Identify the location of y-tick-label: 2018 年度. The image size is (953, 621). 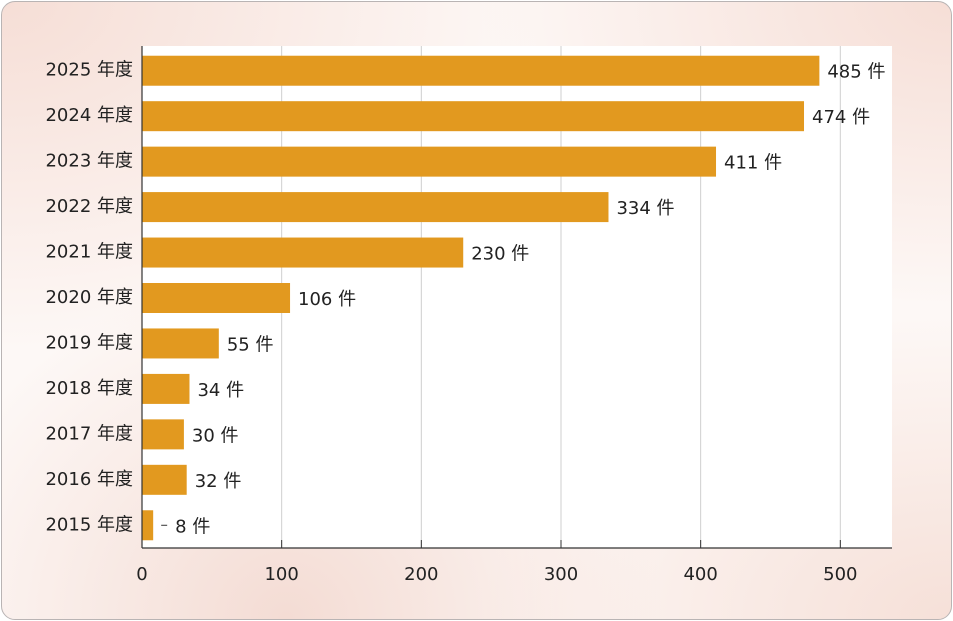
(89, 388).